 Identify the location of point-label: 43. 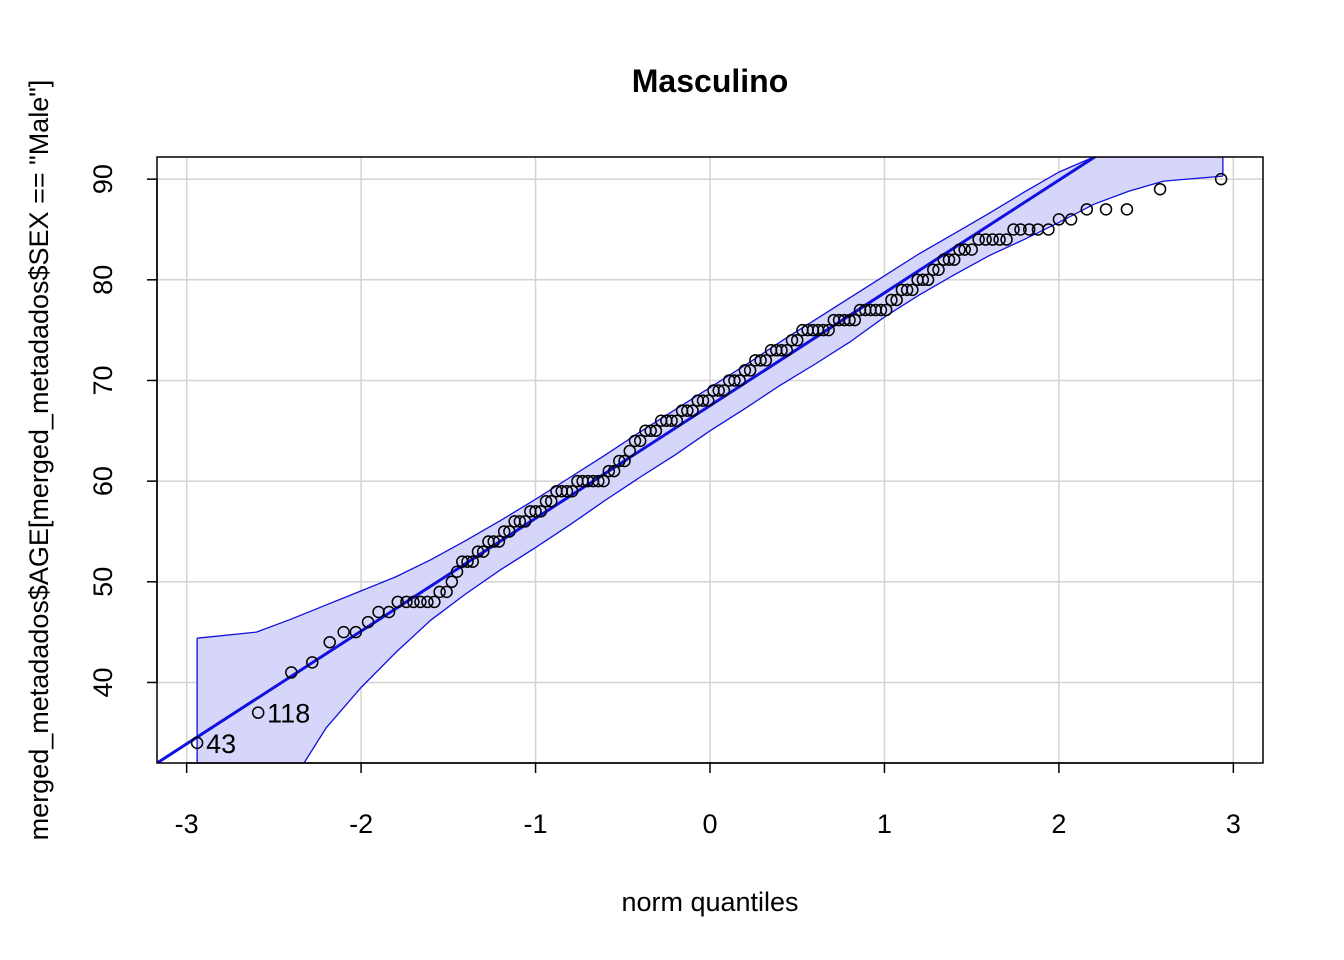
(221, 744).